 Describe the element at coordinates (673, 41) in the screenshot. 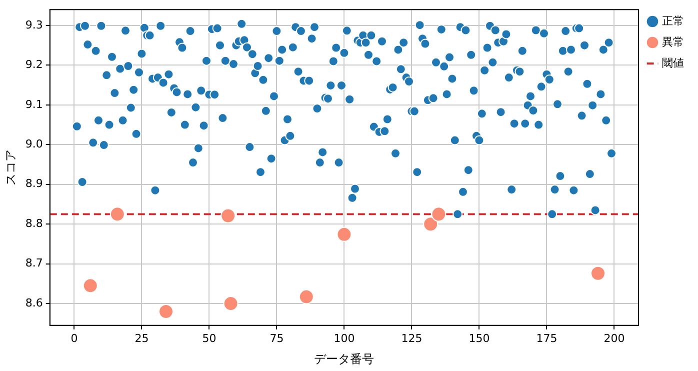

I see `legend-label: 異常` at that location.